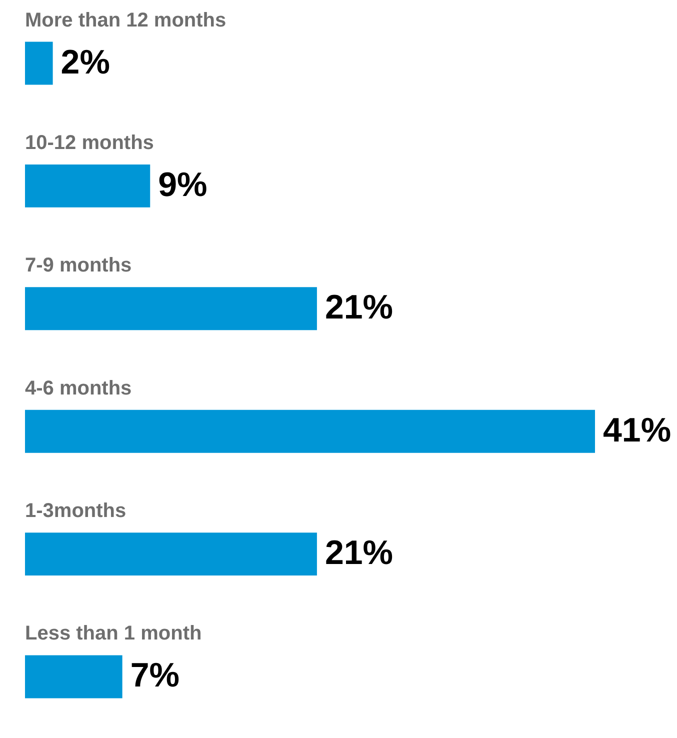  What do you see at coordinates (125, 20) in the screenshot?
I see `y-tick-label: More than 12 months` at bounding box center [125, 20].